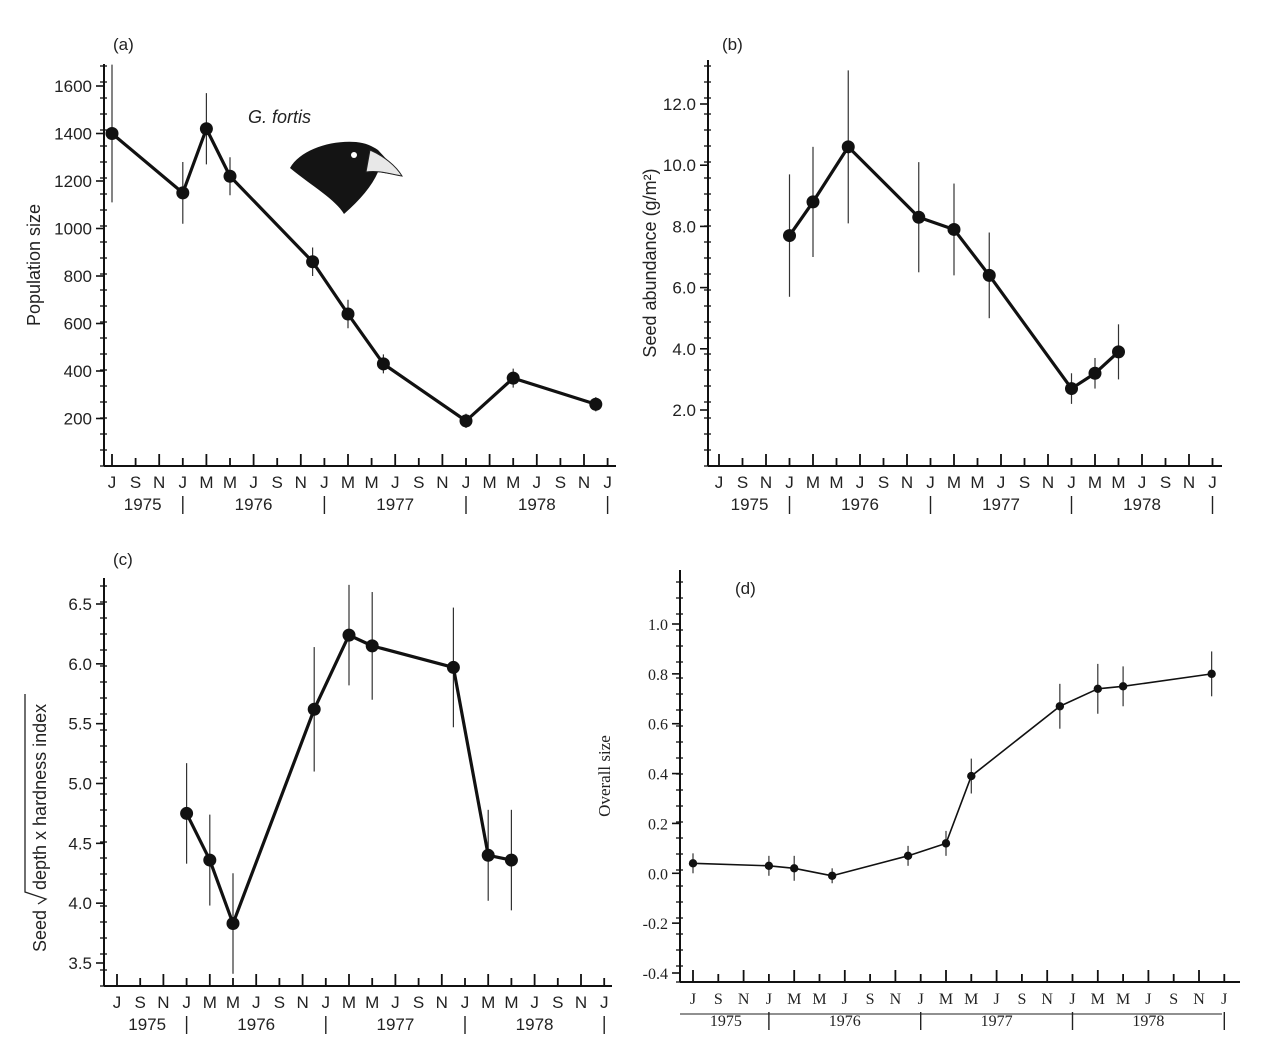 The width and height of the screenshot is (1262, 1050). I want to click on y-tick-label: 0.8, so click(658, 675).